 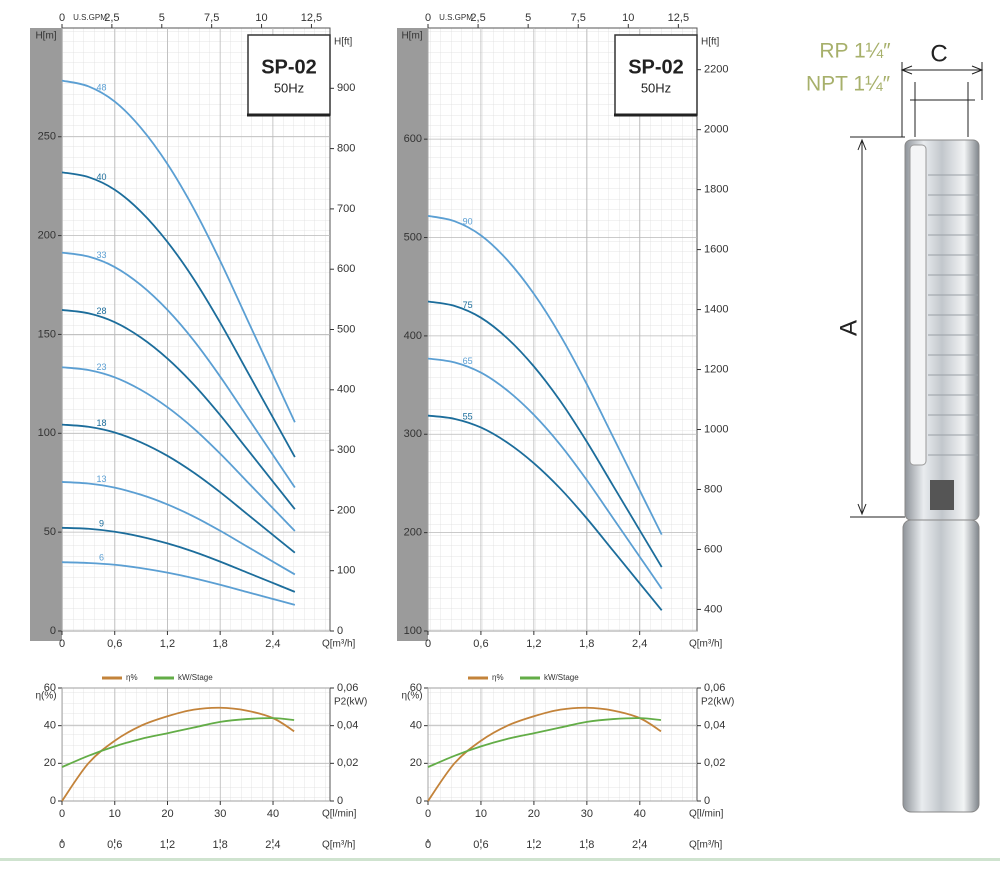 I want to click on y2-tick-label: 800, so click(x=346, y=149).